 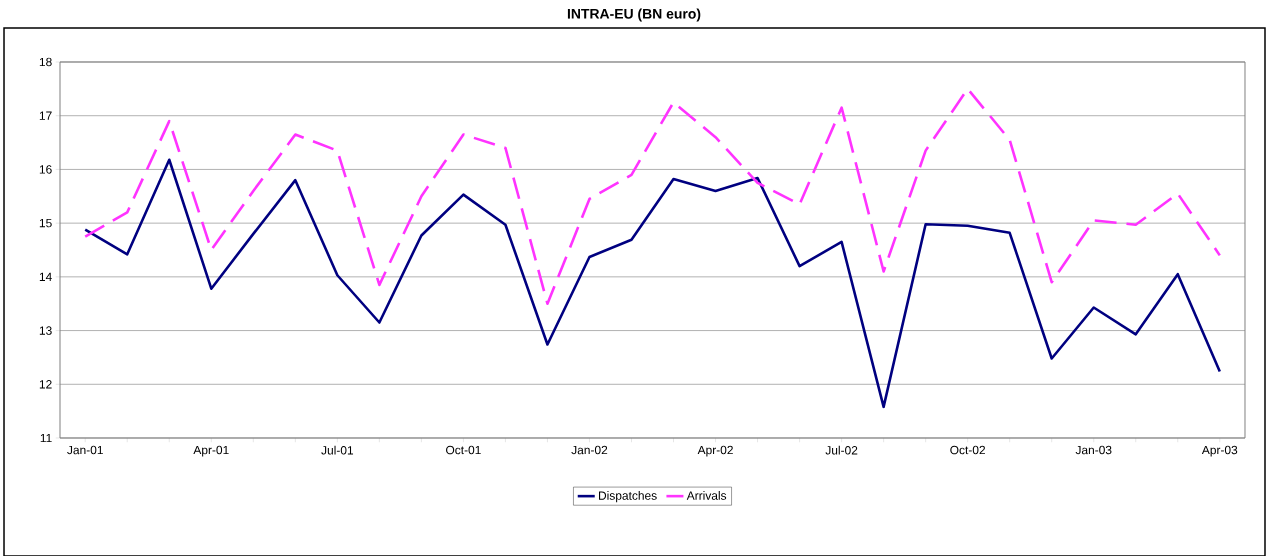 What do you see at coordinates (1093, 450) in the screenshot?
I see `x-tick-label: Jan-03` at bounding box center [1093, 450].